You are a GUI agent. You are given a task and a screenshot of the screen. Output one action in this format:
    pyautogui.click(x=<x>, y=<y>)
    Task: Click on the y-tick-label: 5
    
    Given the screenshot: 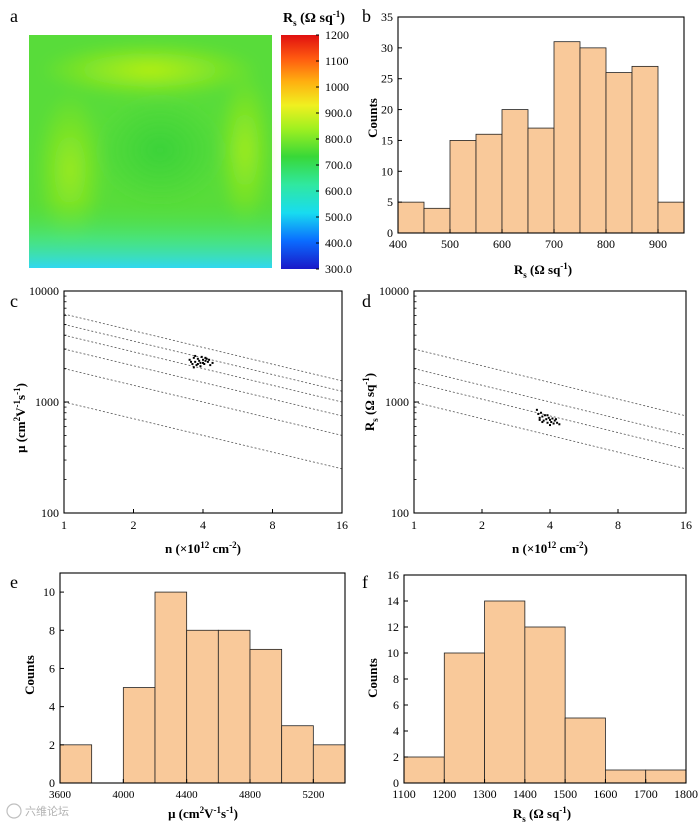 What is the action you would take?
    pyautogui.click(x=390, y=202)
    